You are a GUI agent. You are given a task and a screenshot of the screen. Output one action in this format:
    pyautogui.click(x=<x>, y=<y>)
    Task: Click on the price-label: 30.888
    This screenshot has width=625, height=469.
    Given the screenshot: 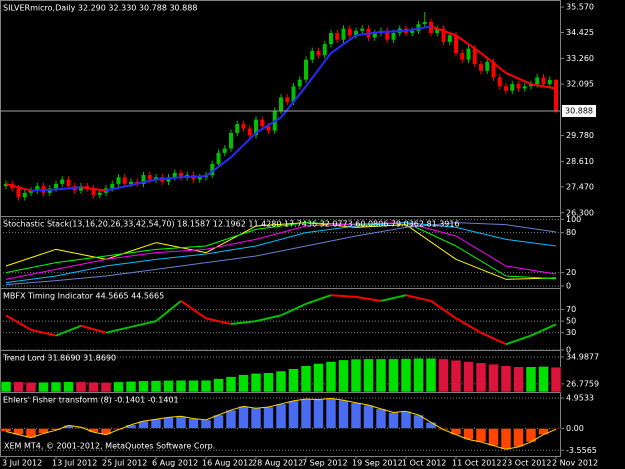 What is the action you would take?
    pyautogui.click(x=579, y=110)
    